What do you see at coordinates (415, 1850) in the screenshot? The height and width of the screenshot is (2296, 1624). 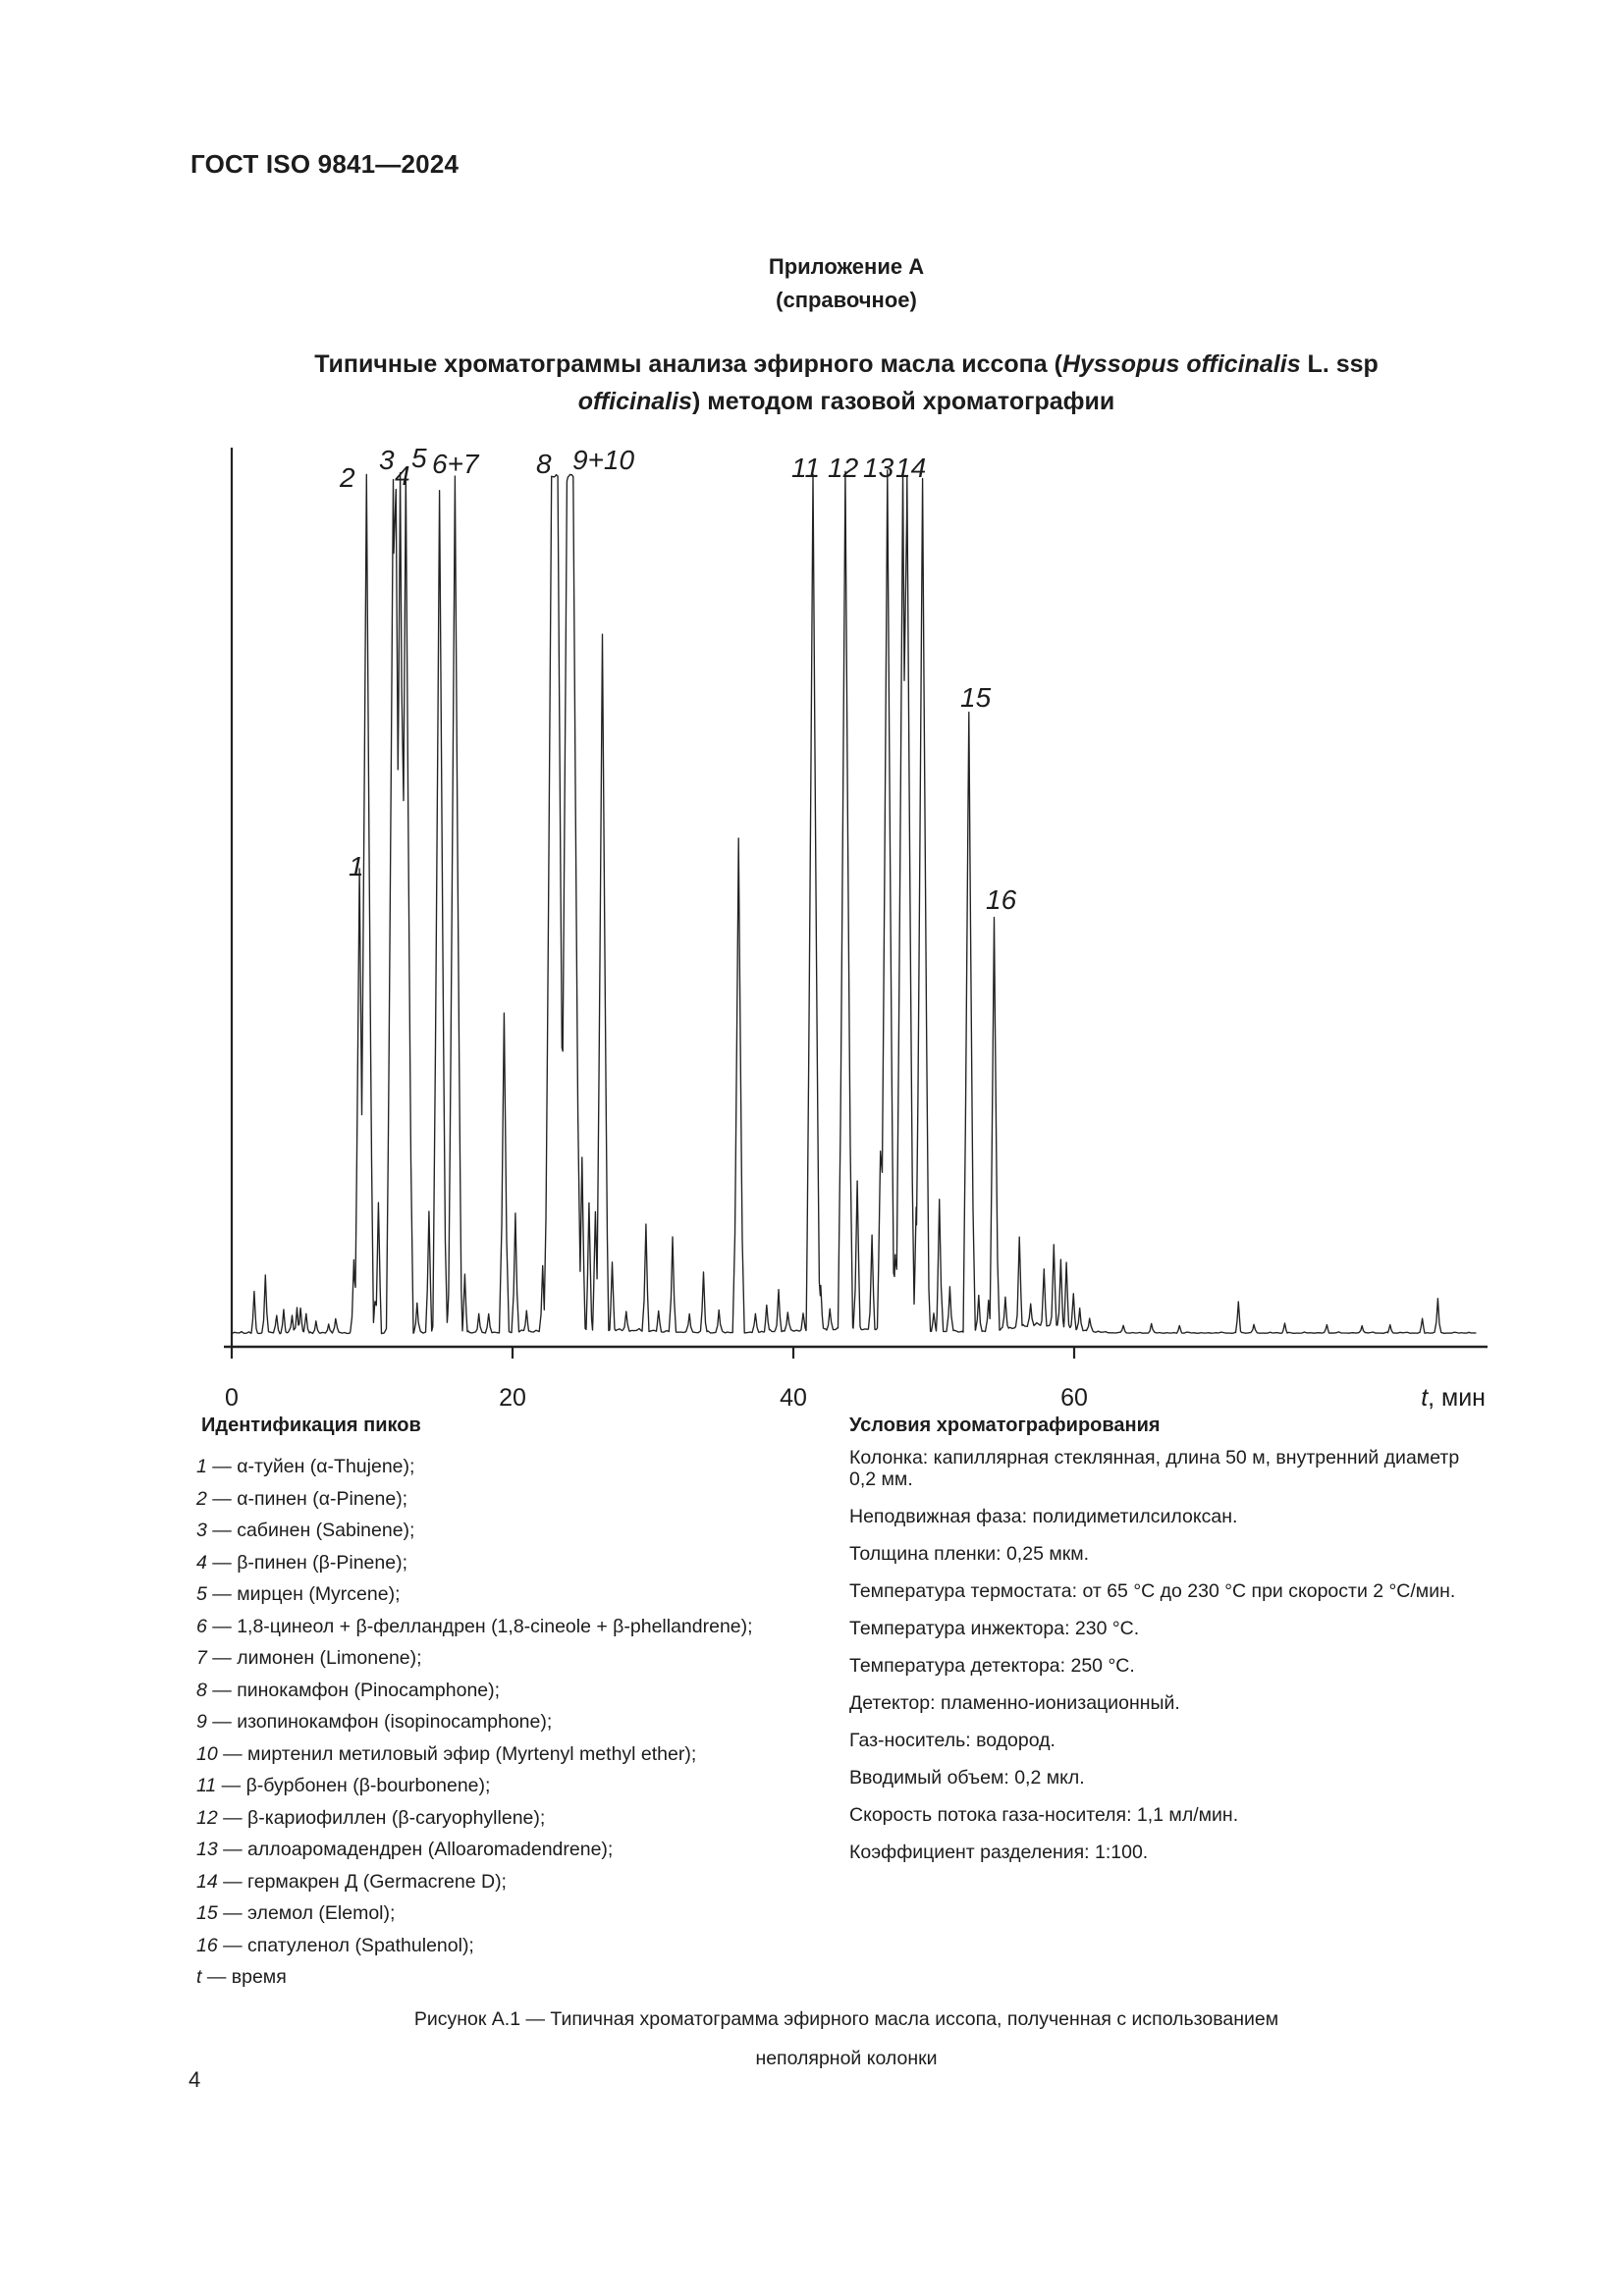 I see `peak-list-item-text: — аллоаромадендрен (Alloaromadendrene);` at bounding box center [415, 1850].